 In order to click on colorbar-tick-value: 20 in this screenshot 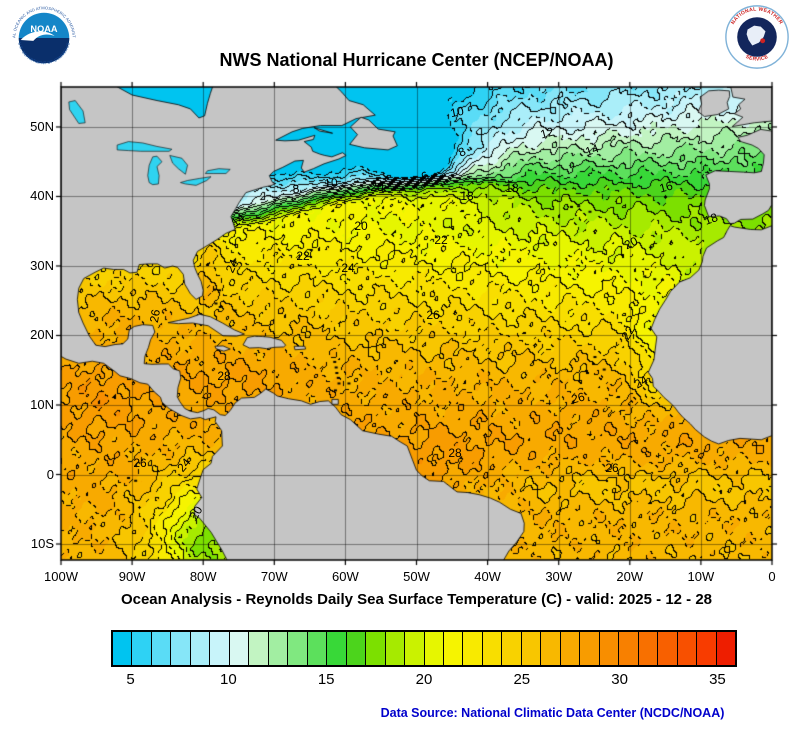, I will do `click(424, 679)`.